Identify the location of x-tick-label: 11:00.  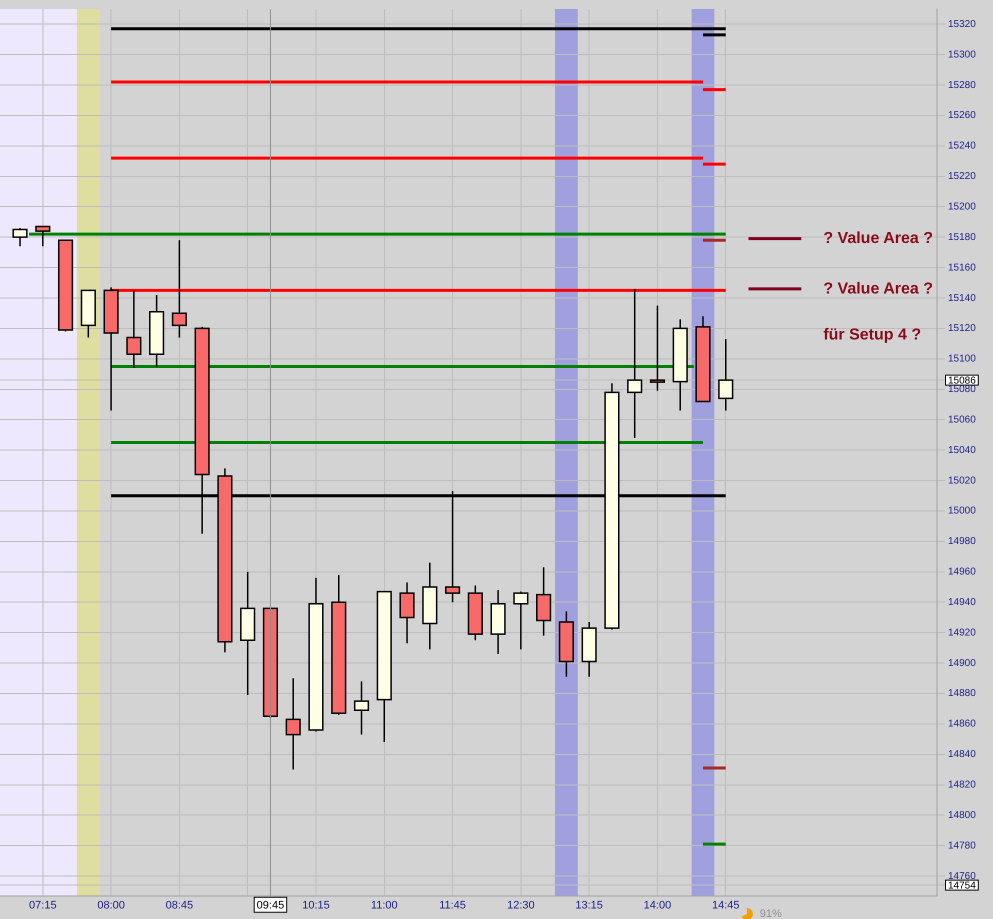
(384, 905).